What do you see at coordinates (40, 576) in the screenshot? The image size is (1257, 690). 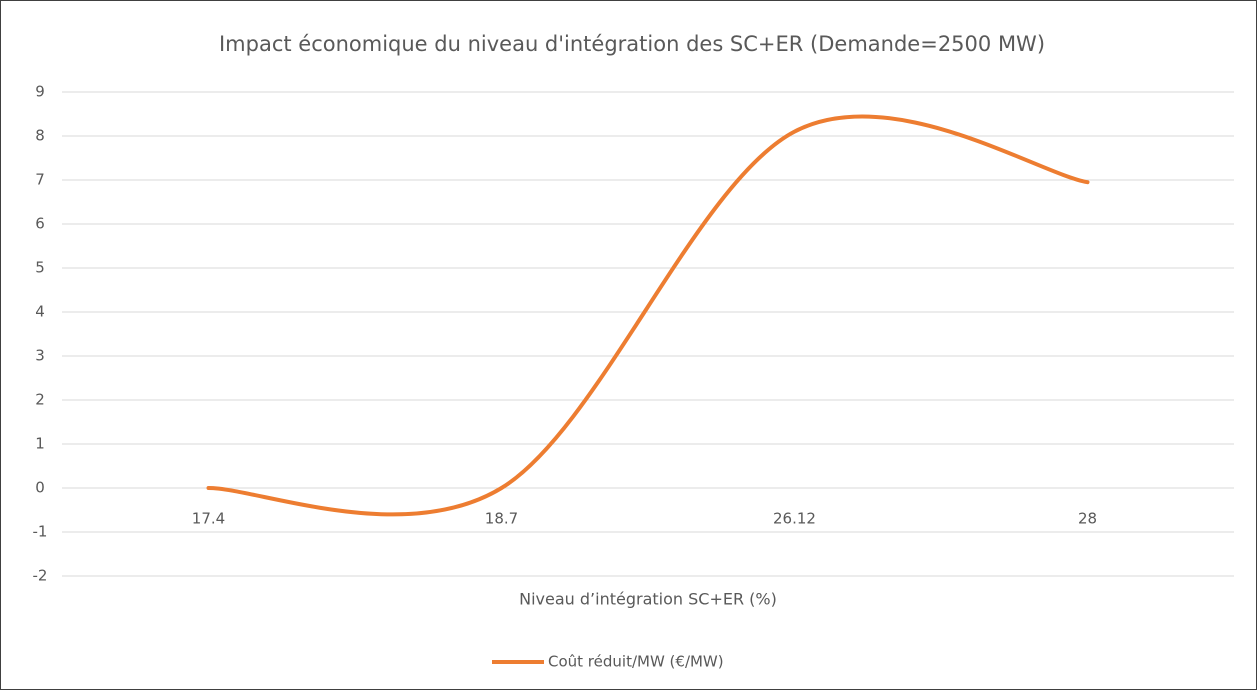 I see `y-tick-label: -2` at bounding box center [40, 576].